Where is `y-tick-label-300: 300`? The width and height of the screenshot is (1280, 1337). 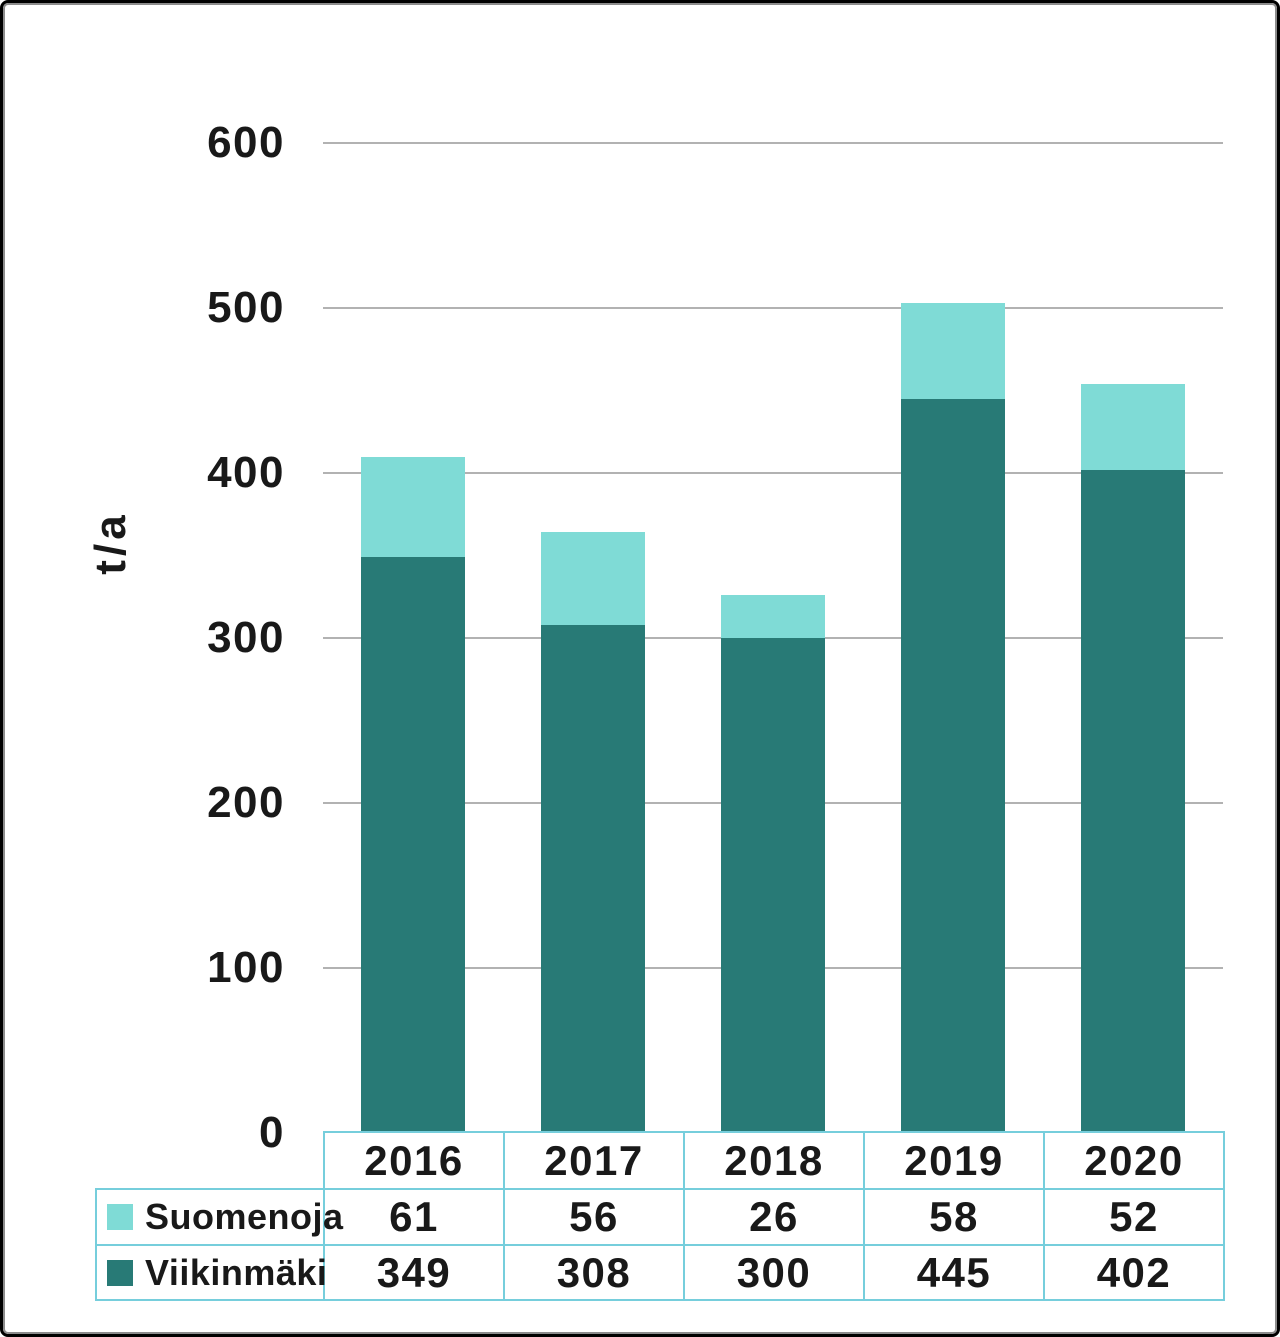 y-tick-label-300: 300 is located at coordinates (246, 637).